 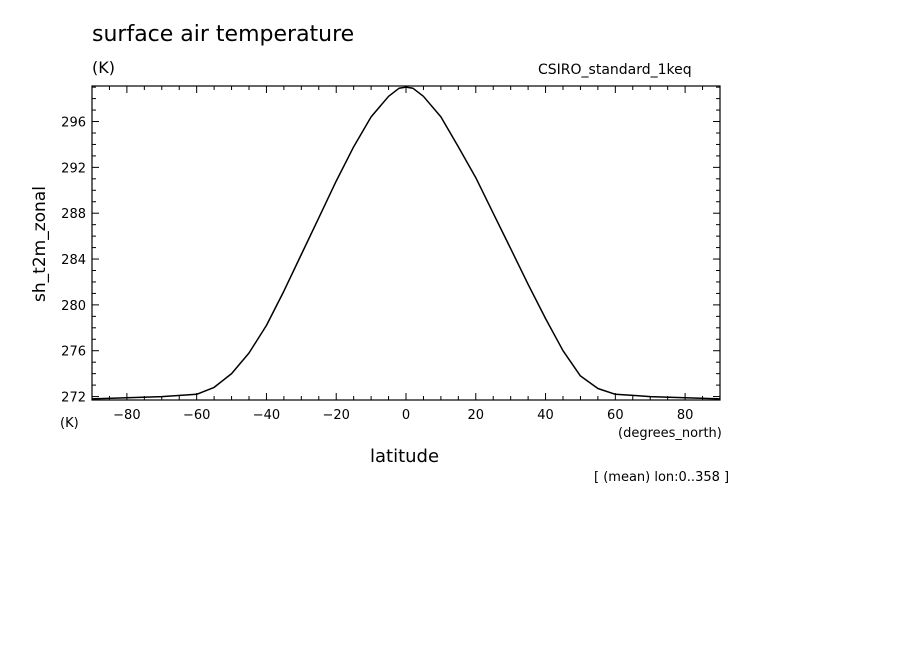 What do you see at coordinates (406, 415) in the screenshot?
I see `x-tick-label: 0` at bounding box center [406, 415].